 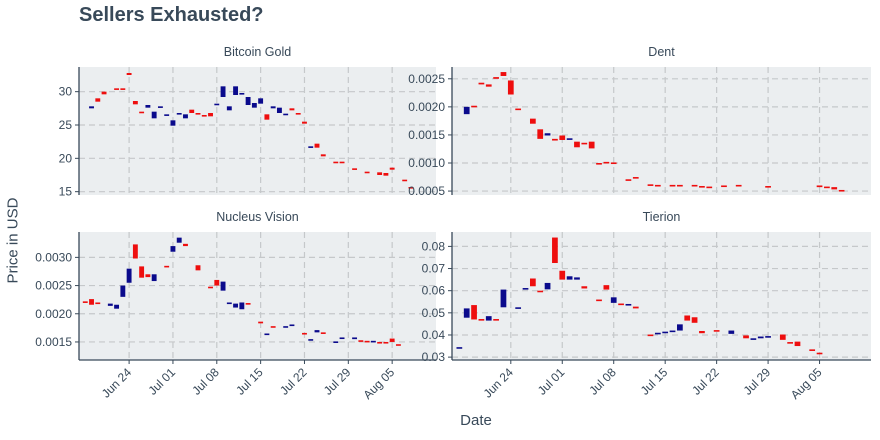 I want to click on y-tick-label: 0.06, so click(x=434, y=291).